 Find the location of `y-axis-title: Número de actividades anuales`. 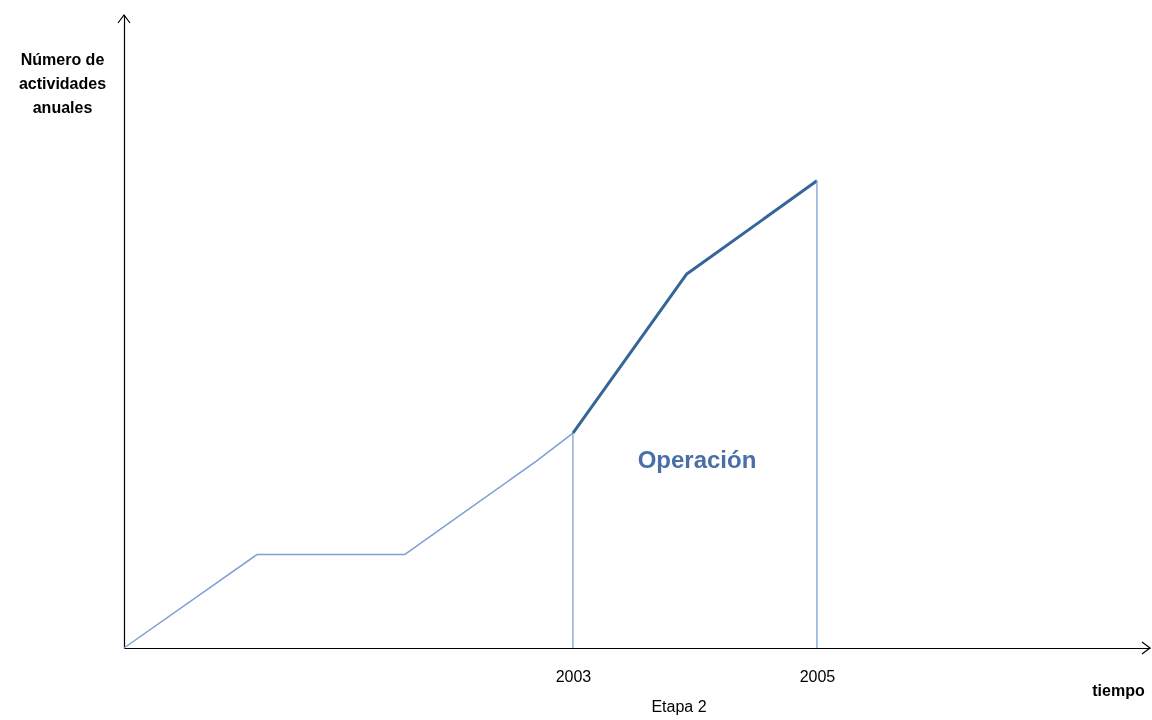

y-axis-title: Número de actividades anuales is located at coordinates (62, 83).